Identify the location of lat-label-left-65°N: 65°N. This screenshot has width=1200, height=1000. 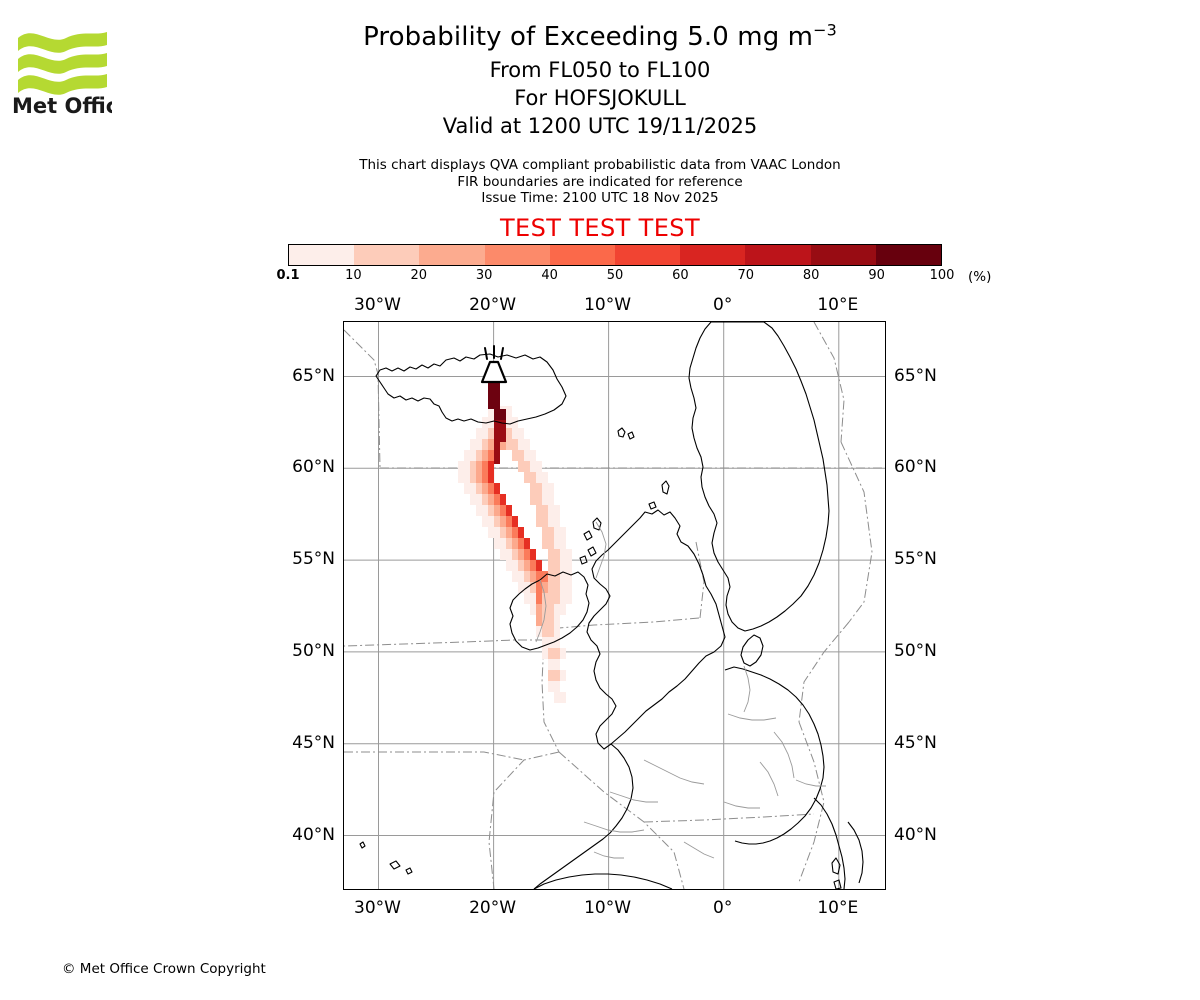
(313, 375).